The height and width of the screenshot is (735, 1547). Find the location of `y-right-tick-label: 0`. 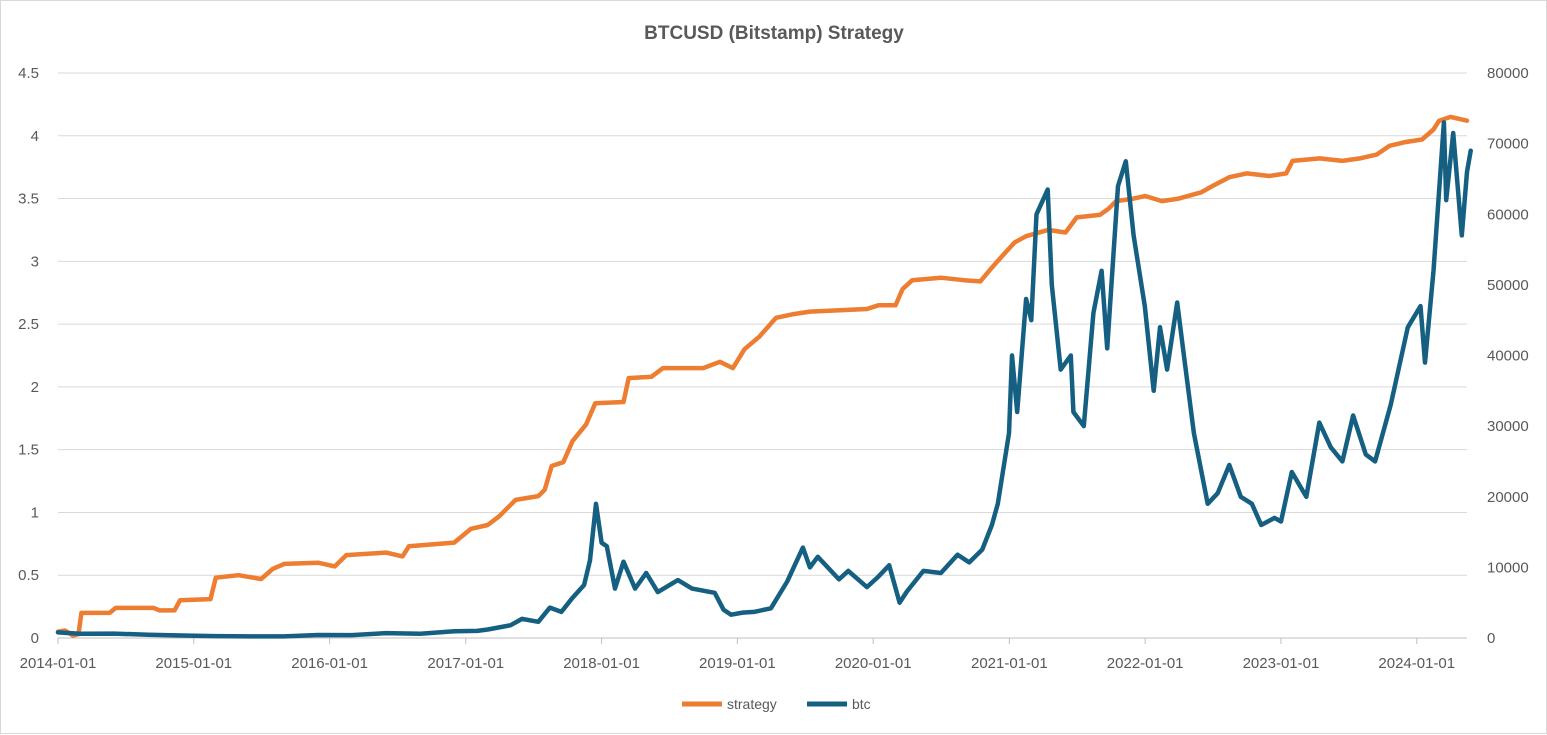

y-right-tick-label: 0 is located at coordinates (1491, 638).